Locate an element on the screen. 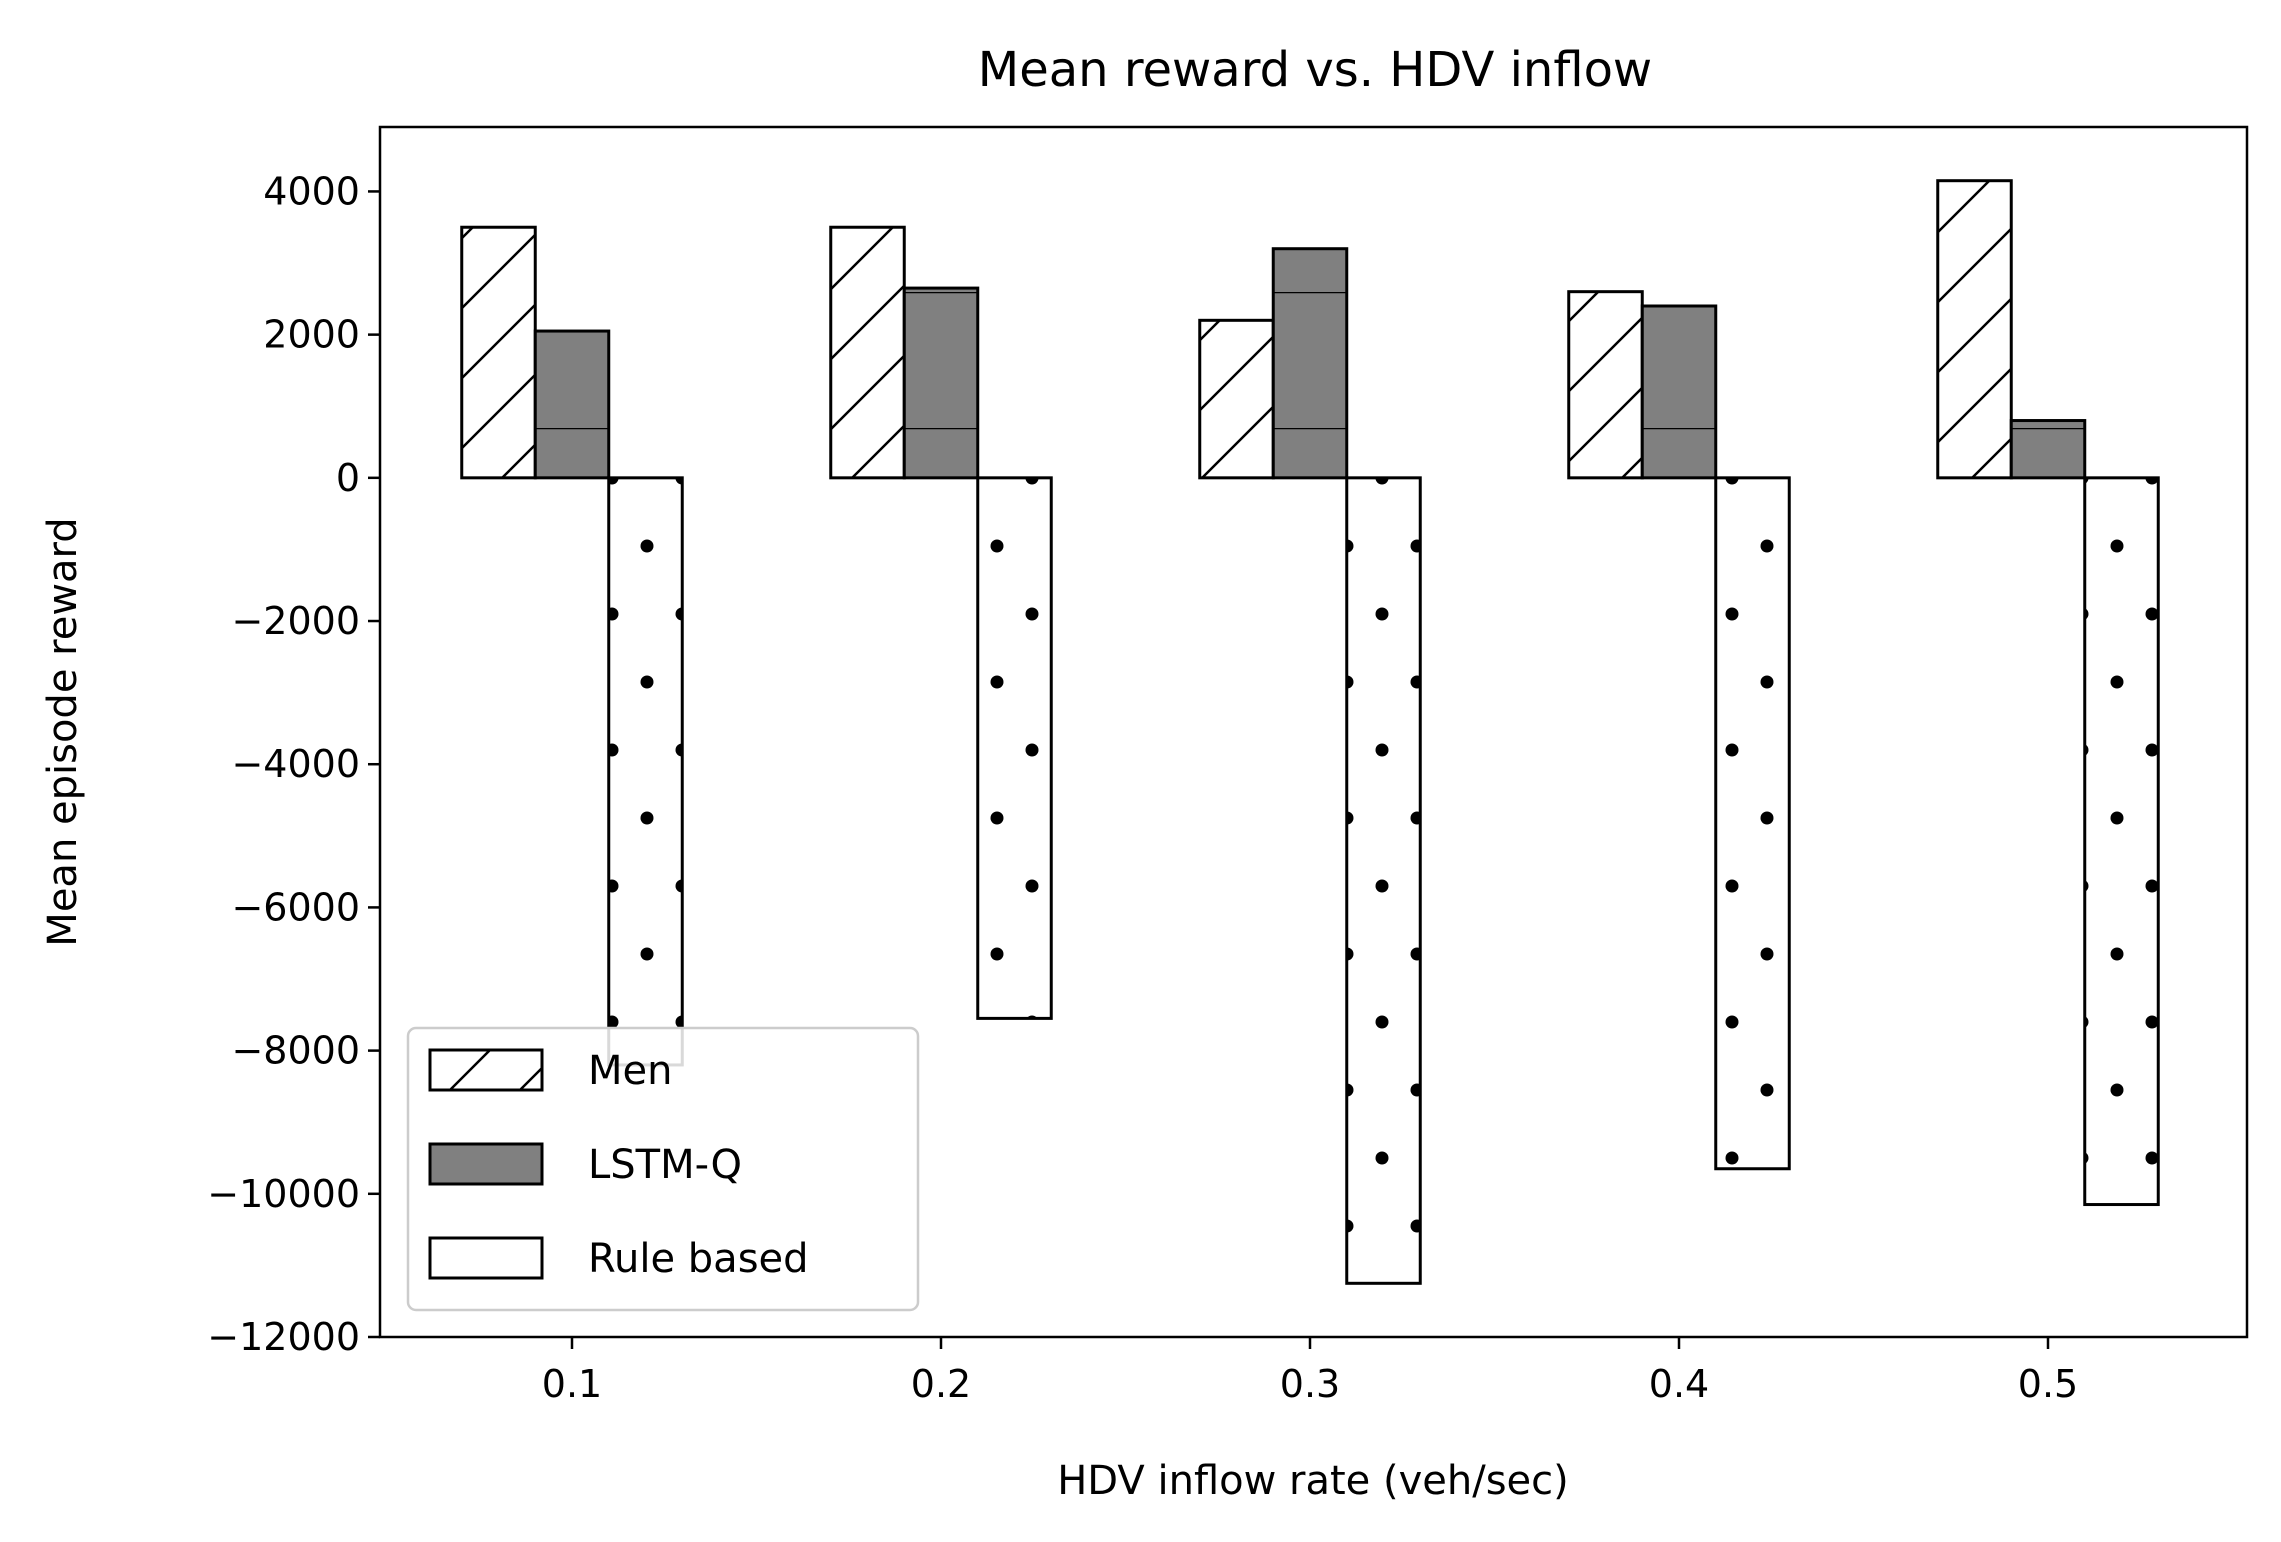 Image resolution: width=2281 pixels, height=1542 pixels. legend: Men LSTM-Q Rule based is located at coordinates (663, 1169).